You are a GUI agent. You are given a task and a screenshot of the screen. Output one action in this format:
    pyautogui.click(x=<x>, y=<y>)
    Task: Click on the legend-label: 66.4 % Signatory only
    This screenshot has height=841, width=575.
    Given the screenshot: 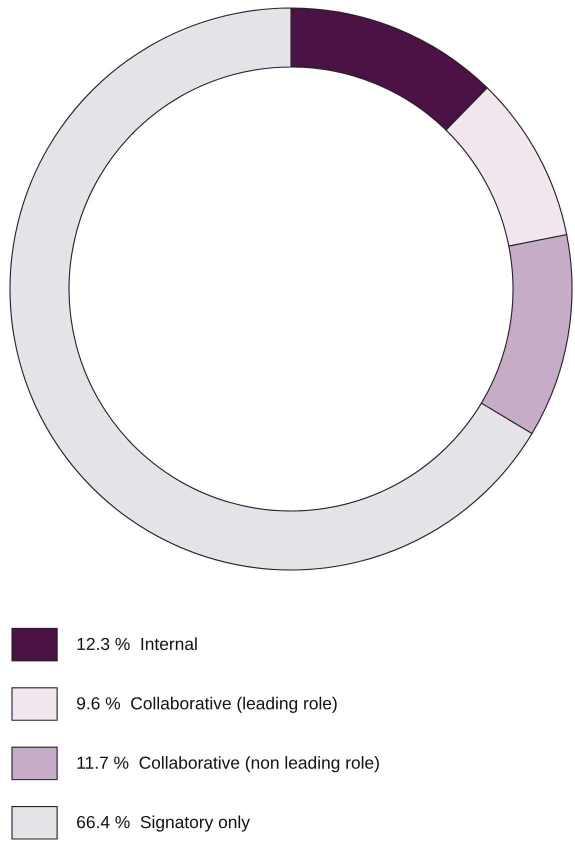 What is the action you would take?
    pyautogui.click(x=163, y=823)
    